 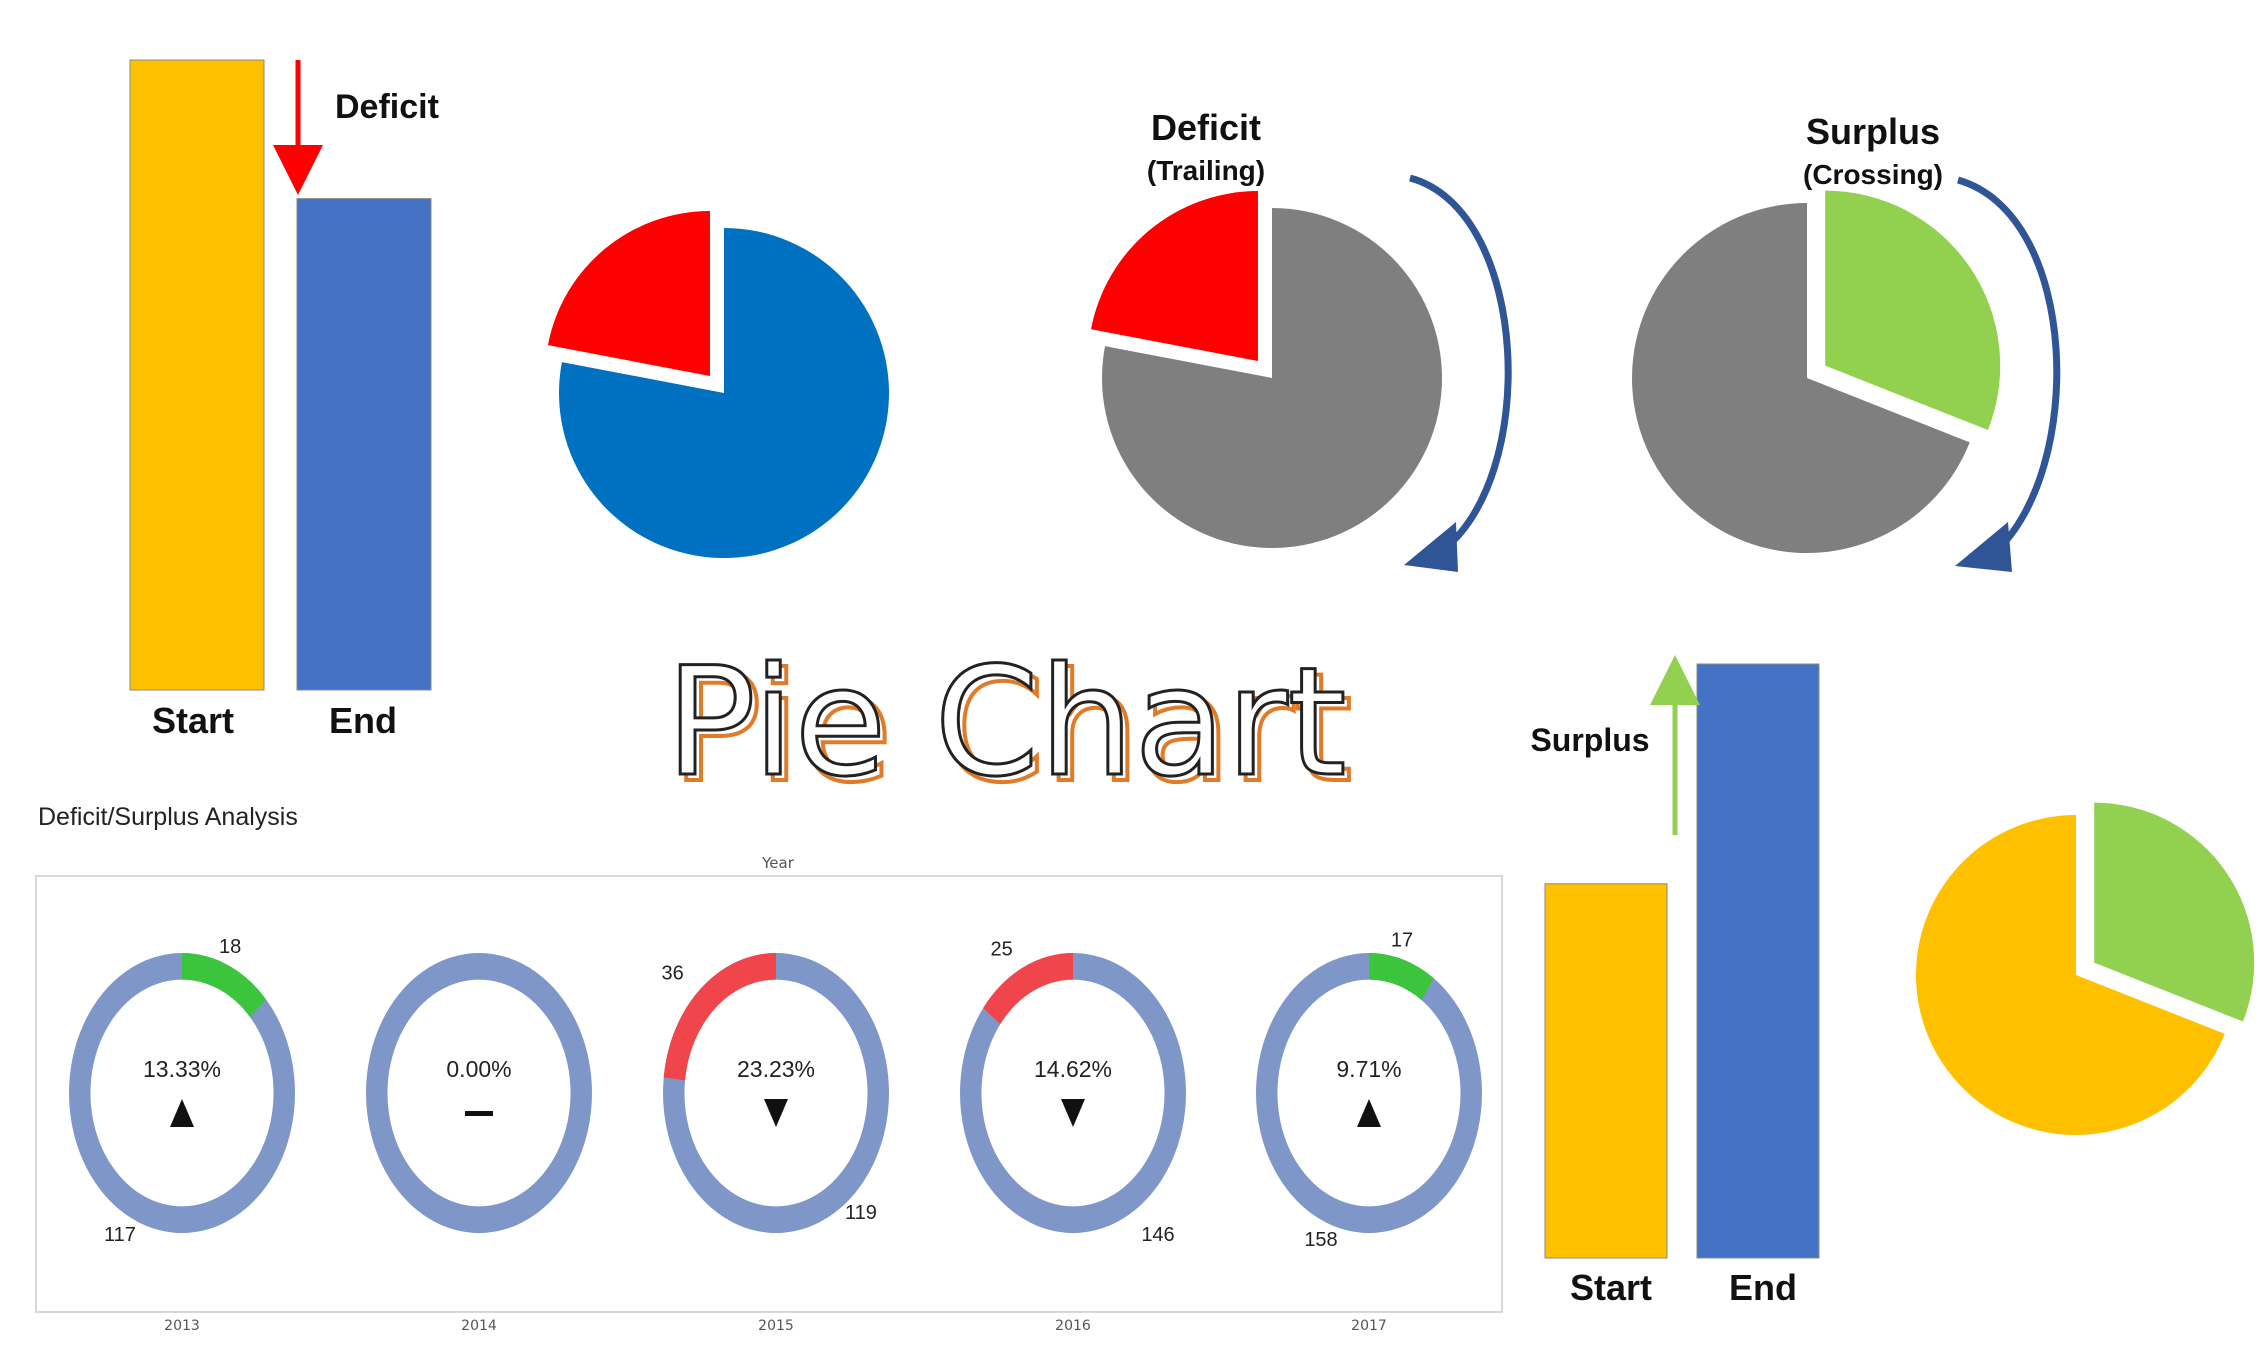 I want to click on trailing-pie: Deficit (Trailing), so click(x=1301, y=339).